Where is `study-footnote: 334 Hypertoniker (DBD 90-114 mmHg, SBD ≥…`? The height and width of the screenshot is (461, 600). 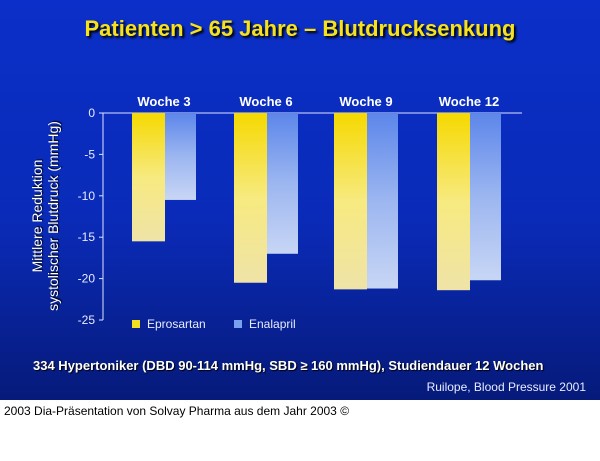
study-footnote: 334 Hypertoniker (DBD 90-114 mmHg, SBD ≥… is located at coordinates (288, 365).